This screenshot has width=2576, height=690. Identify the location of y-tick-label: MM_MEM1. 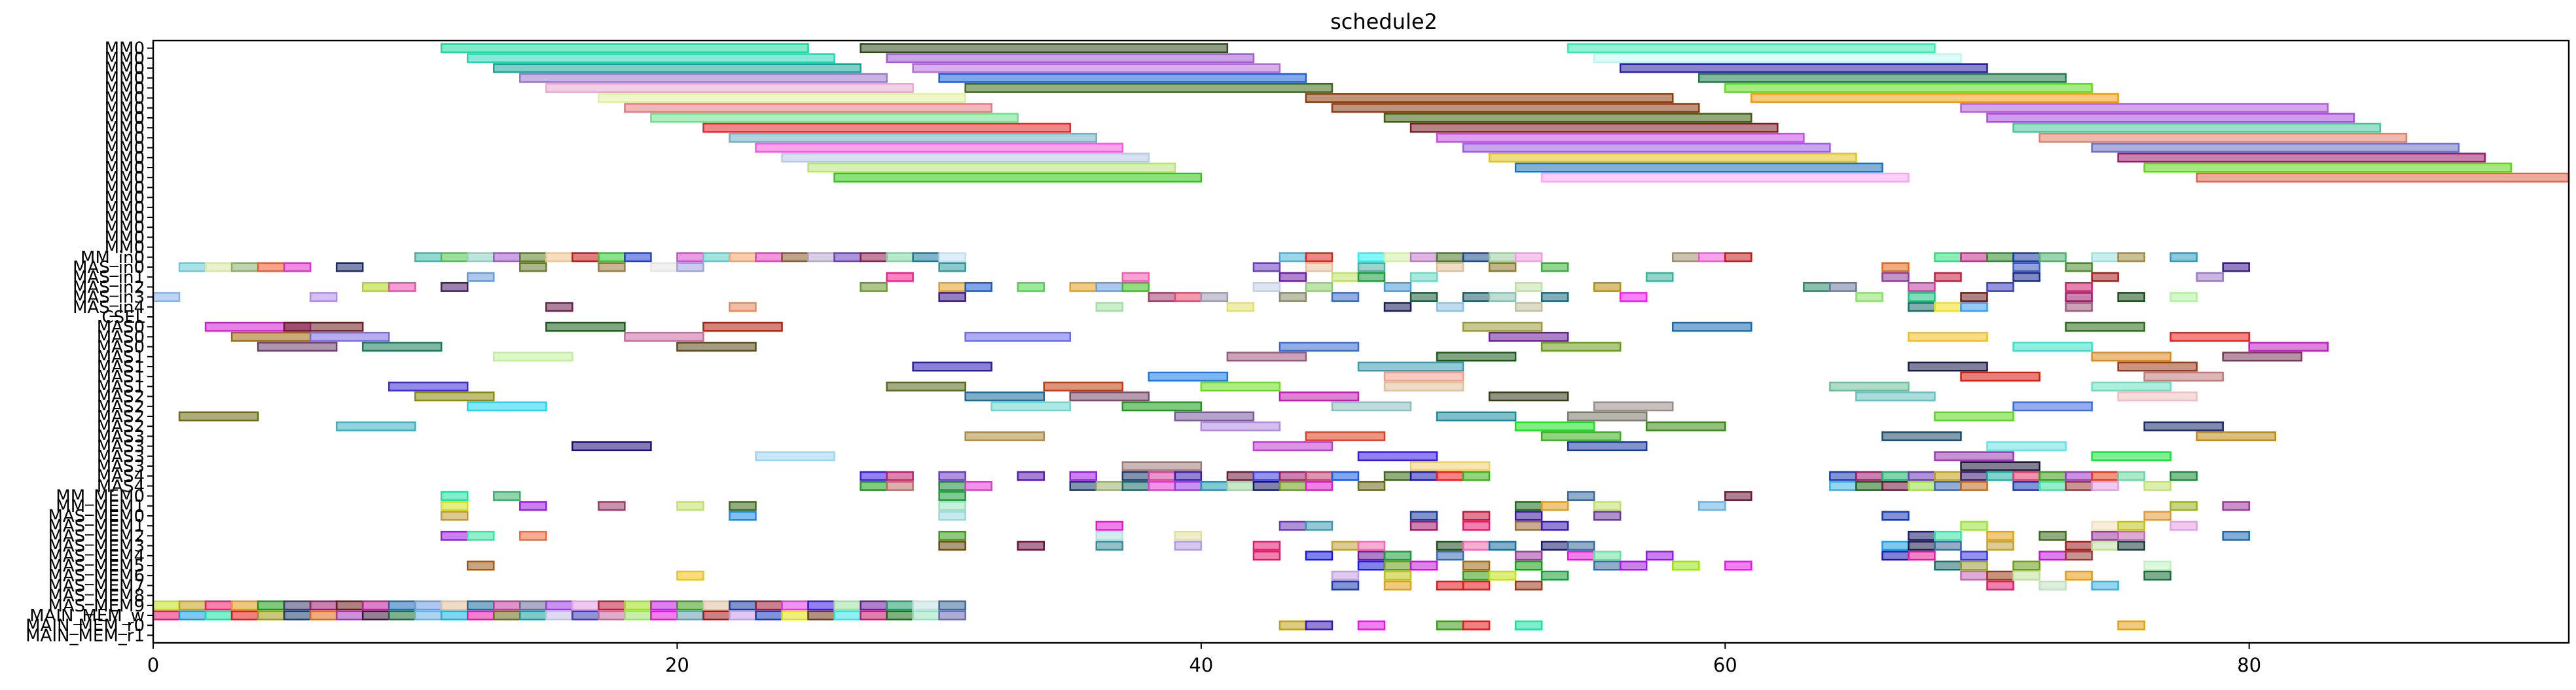
(100, 507).